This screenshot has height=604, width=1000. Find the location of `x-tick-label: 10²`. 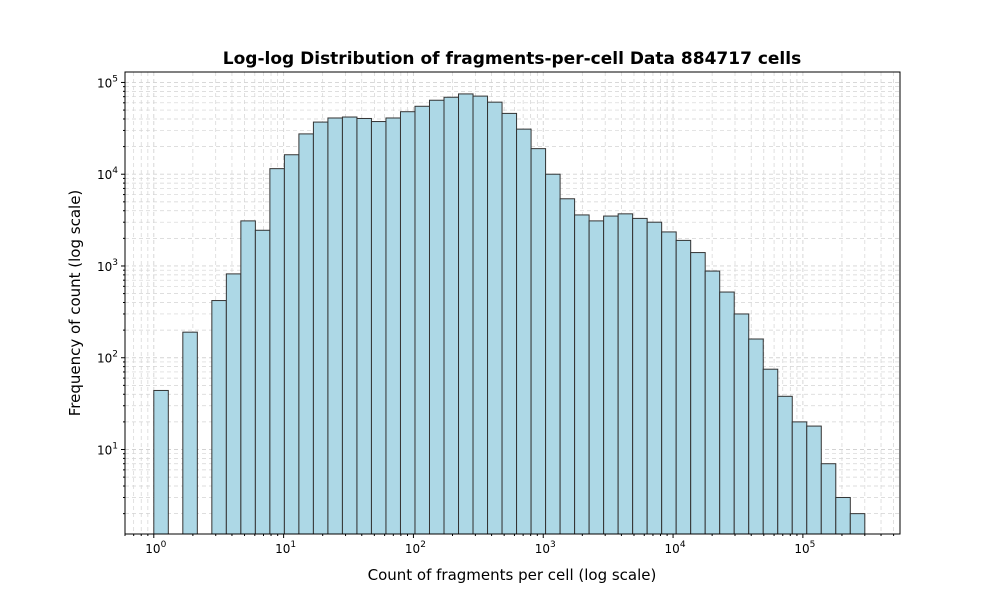

x-tick-label: 10² is located at coordinates (415, 548).